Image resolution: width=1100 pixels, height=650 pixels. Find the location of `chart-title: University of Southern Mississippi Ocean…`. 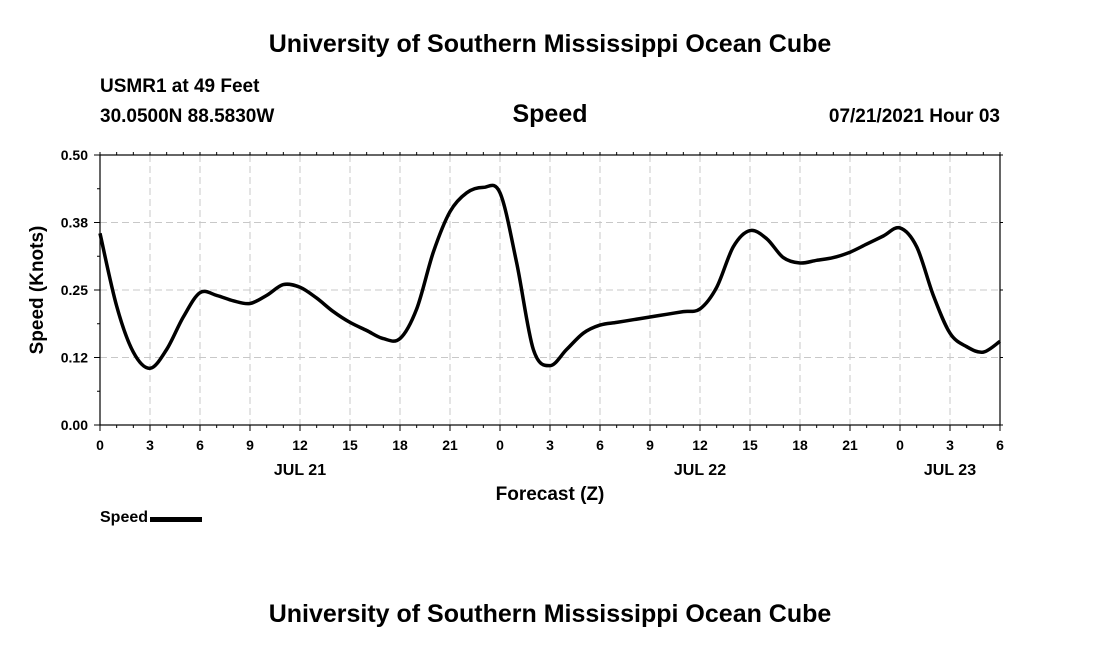

chart-title: University of Southern Mississippi Ocean… is located at coordinates (550, 44).